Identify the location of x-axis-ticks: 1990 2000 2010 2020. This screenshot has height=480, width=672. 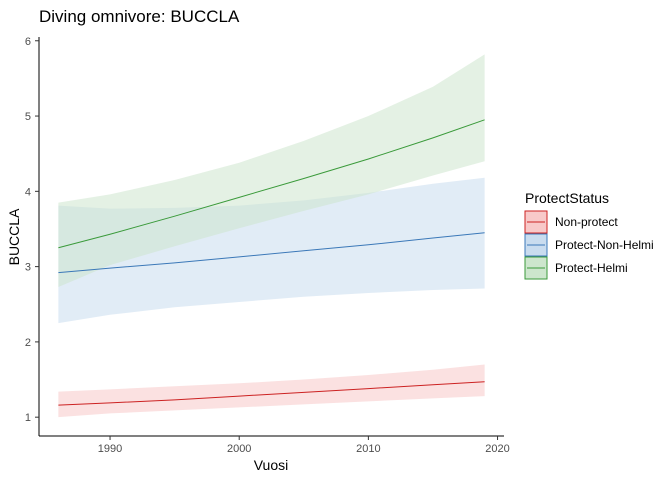
(304, 445).